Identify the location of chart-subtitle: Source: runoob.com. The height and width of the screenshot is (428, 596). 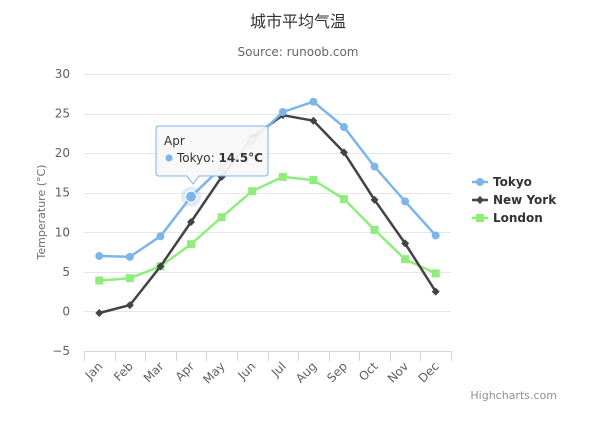
(298, 52).